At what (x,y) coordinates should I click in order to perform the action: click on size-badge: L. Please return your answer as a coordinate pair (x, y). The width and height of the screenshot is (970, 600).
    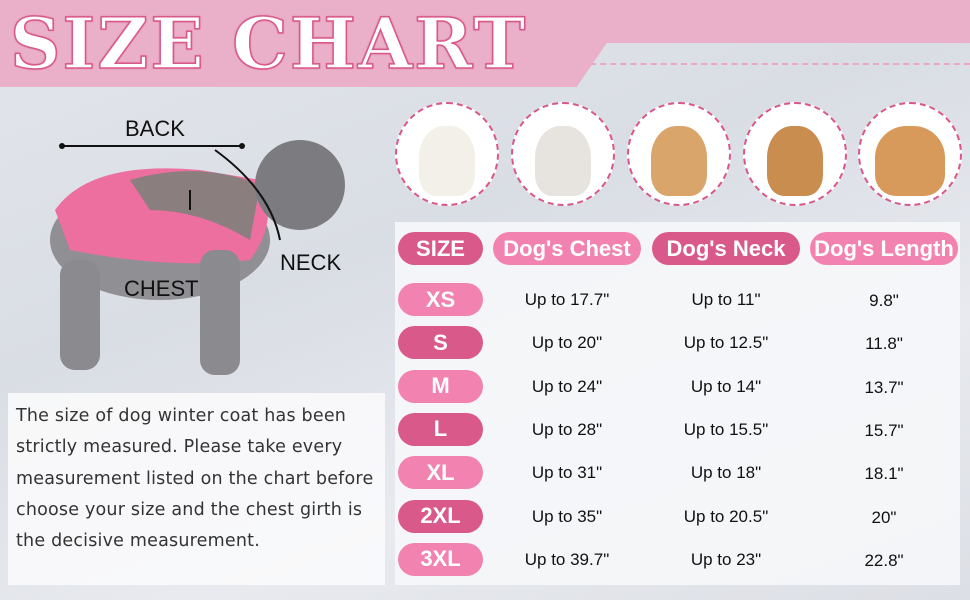
    Looking at the image, I should click on (440, 429).